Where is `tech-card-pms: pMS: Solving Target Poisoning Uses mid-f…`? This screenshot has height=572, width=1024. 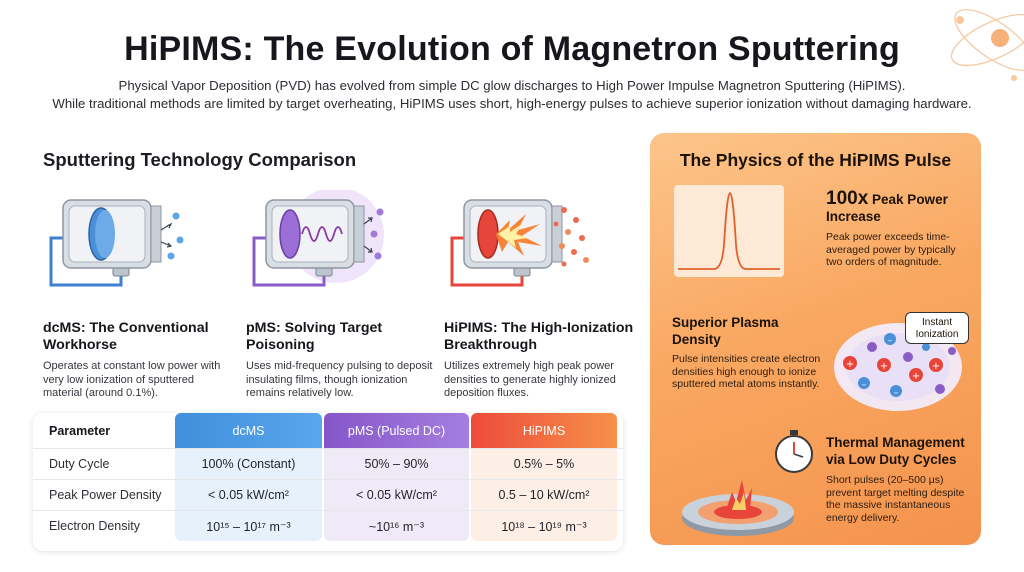 tech-card-pms: pMS: Solving Target Poisoning Uses mid-f… is located at coordinates (341, 295).